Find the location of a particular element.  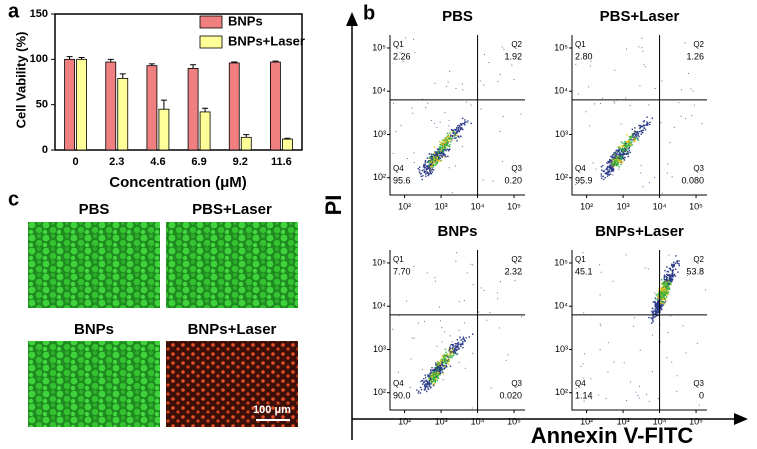

quadrant-name: Q1 is located at coordinates (580, 259).